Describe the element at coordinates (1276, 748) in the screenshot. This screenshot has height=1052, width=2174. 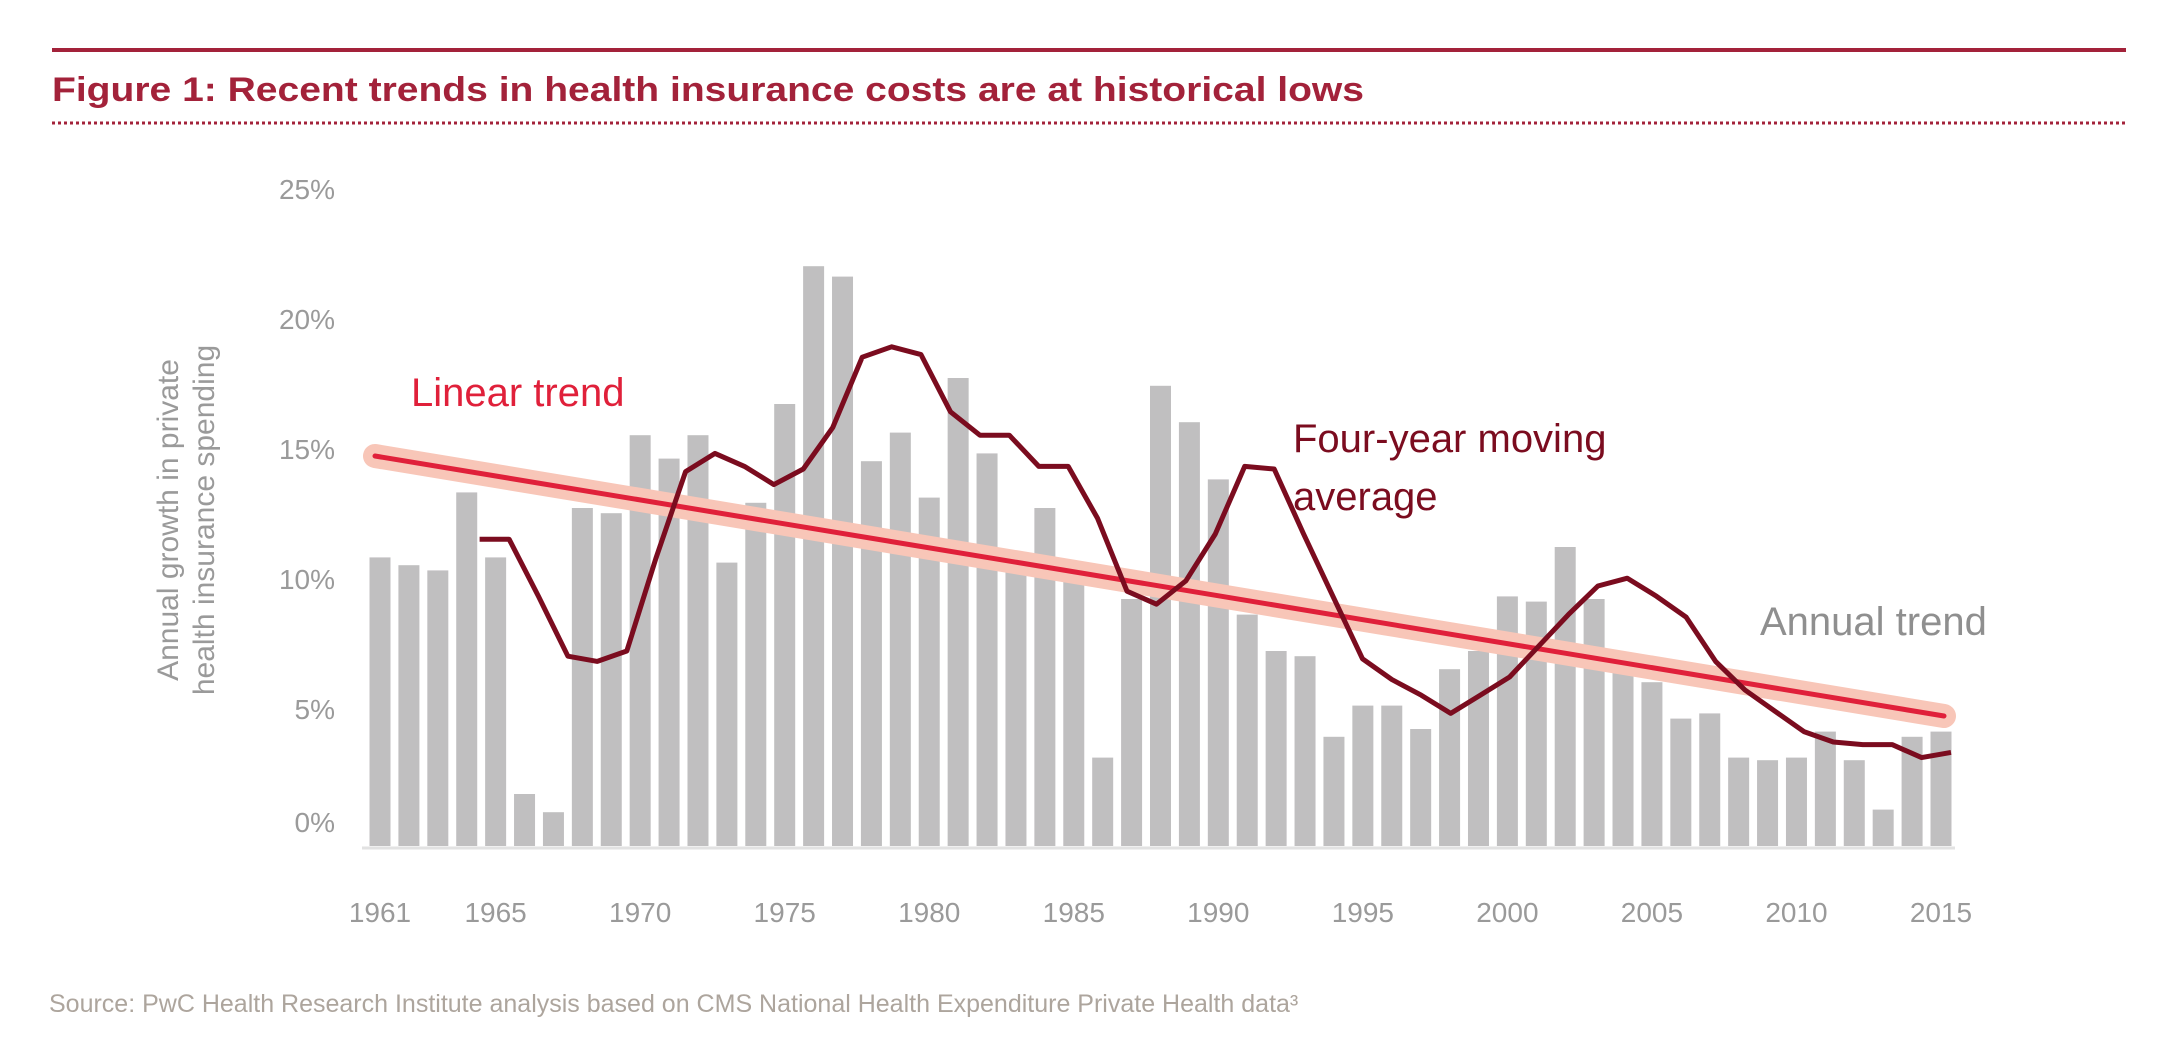
I see `bar-1992` at that location.